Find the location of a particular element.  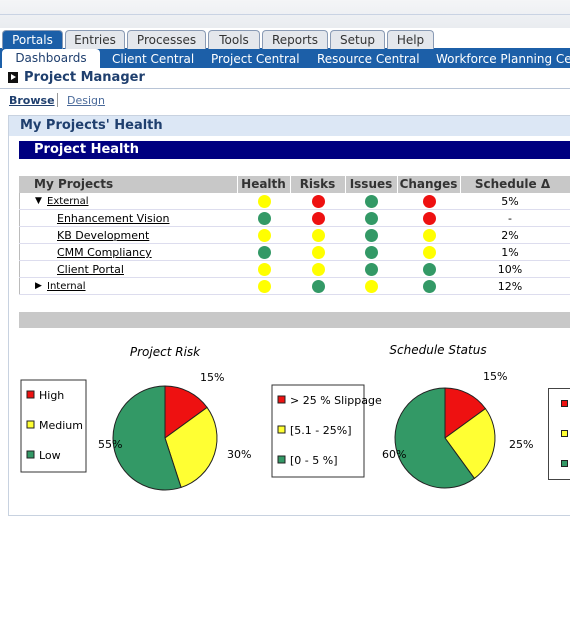

divider is located at coordinates (285, 88).